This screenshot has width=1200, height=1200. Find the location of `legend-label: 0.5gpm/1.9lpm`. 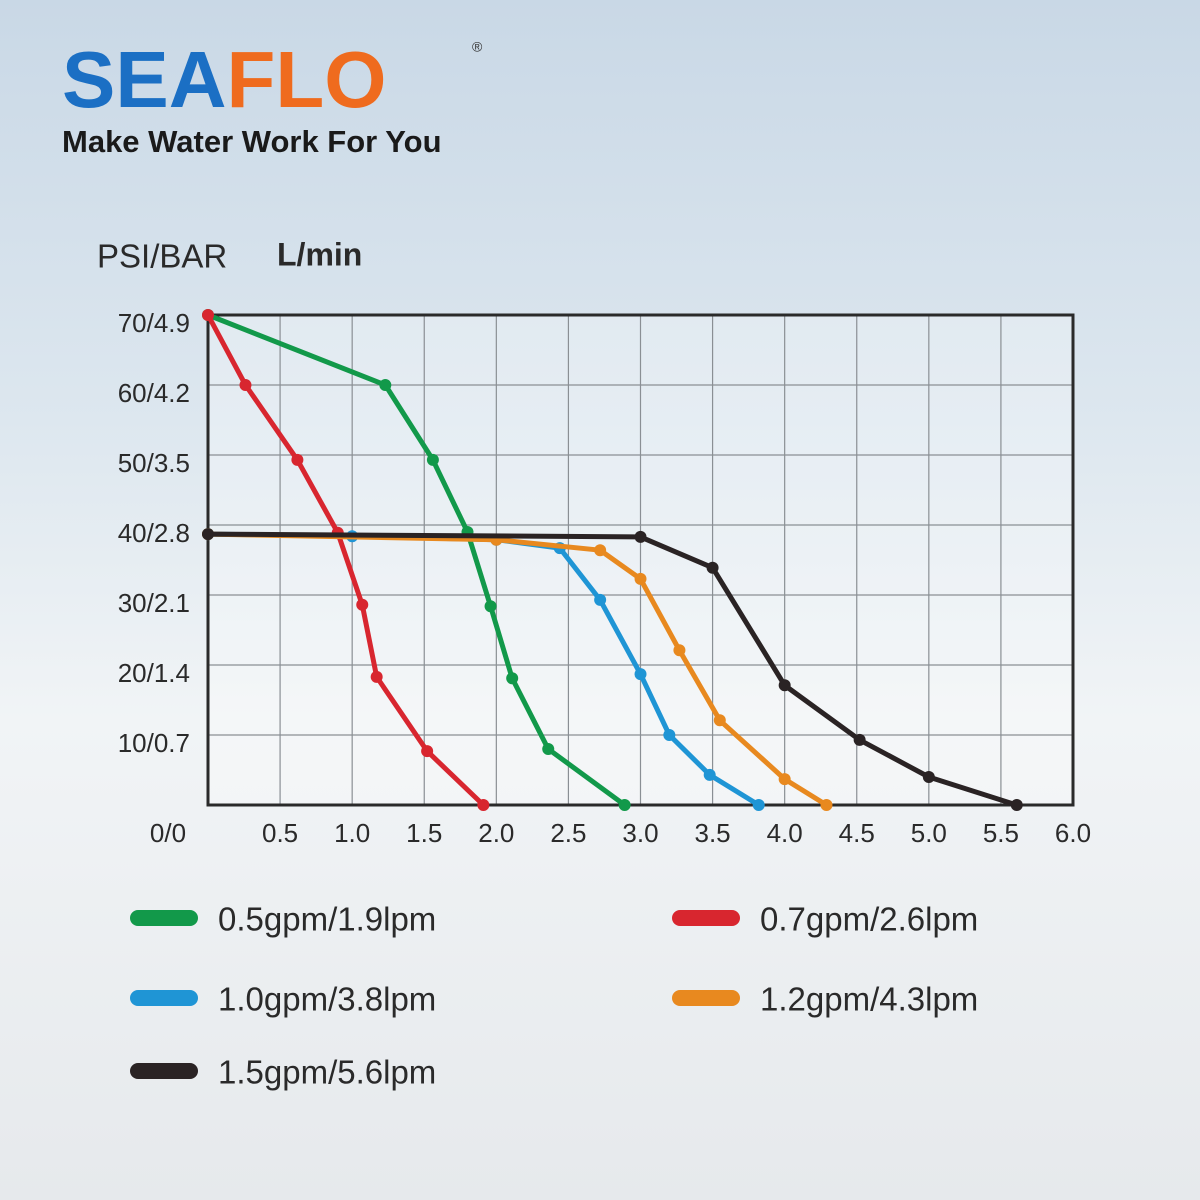

legend-label: 0.5gpm/1.9lpm is located at coordinates (327, 919).